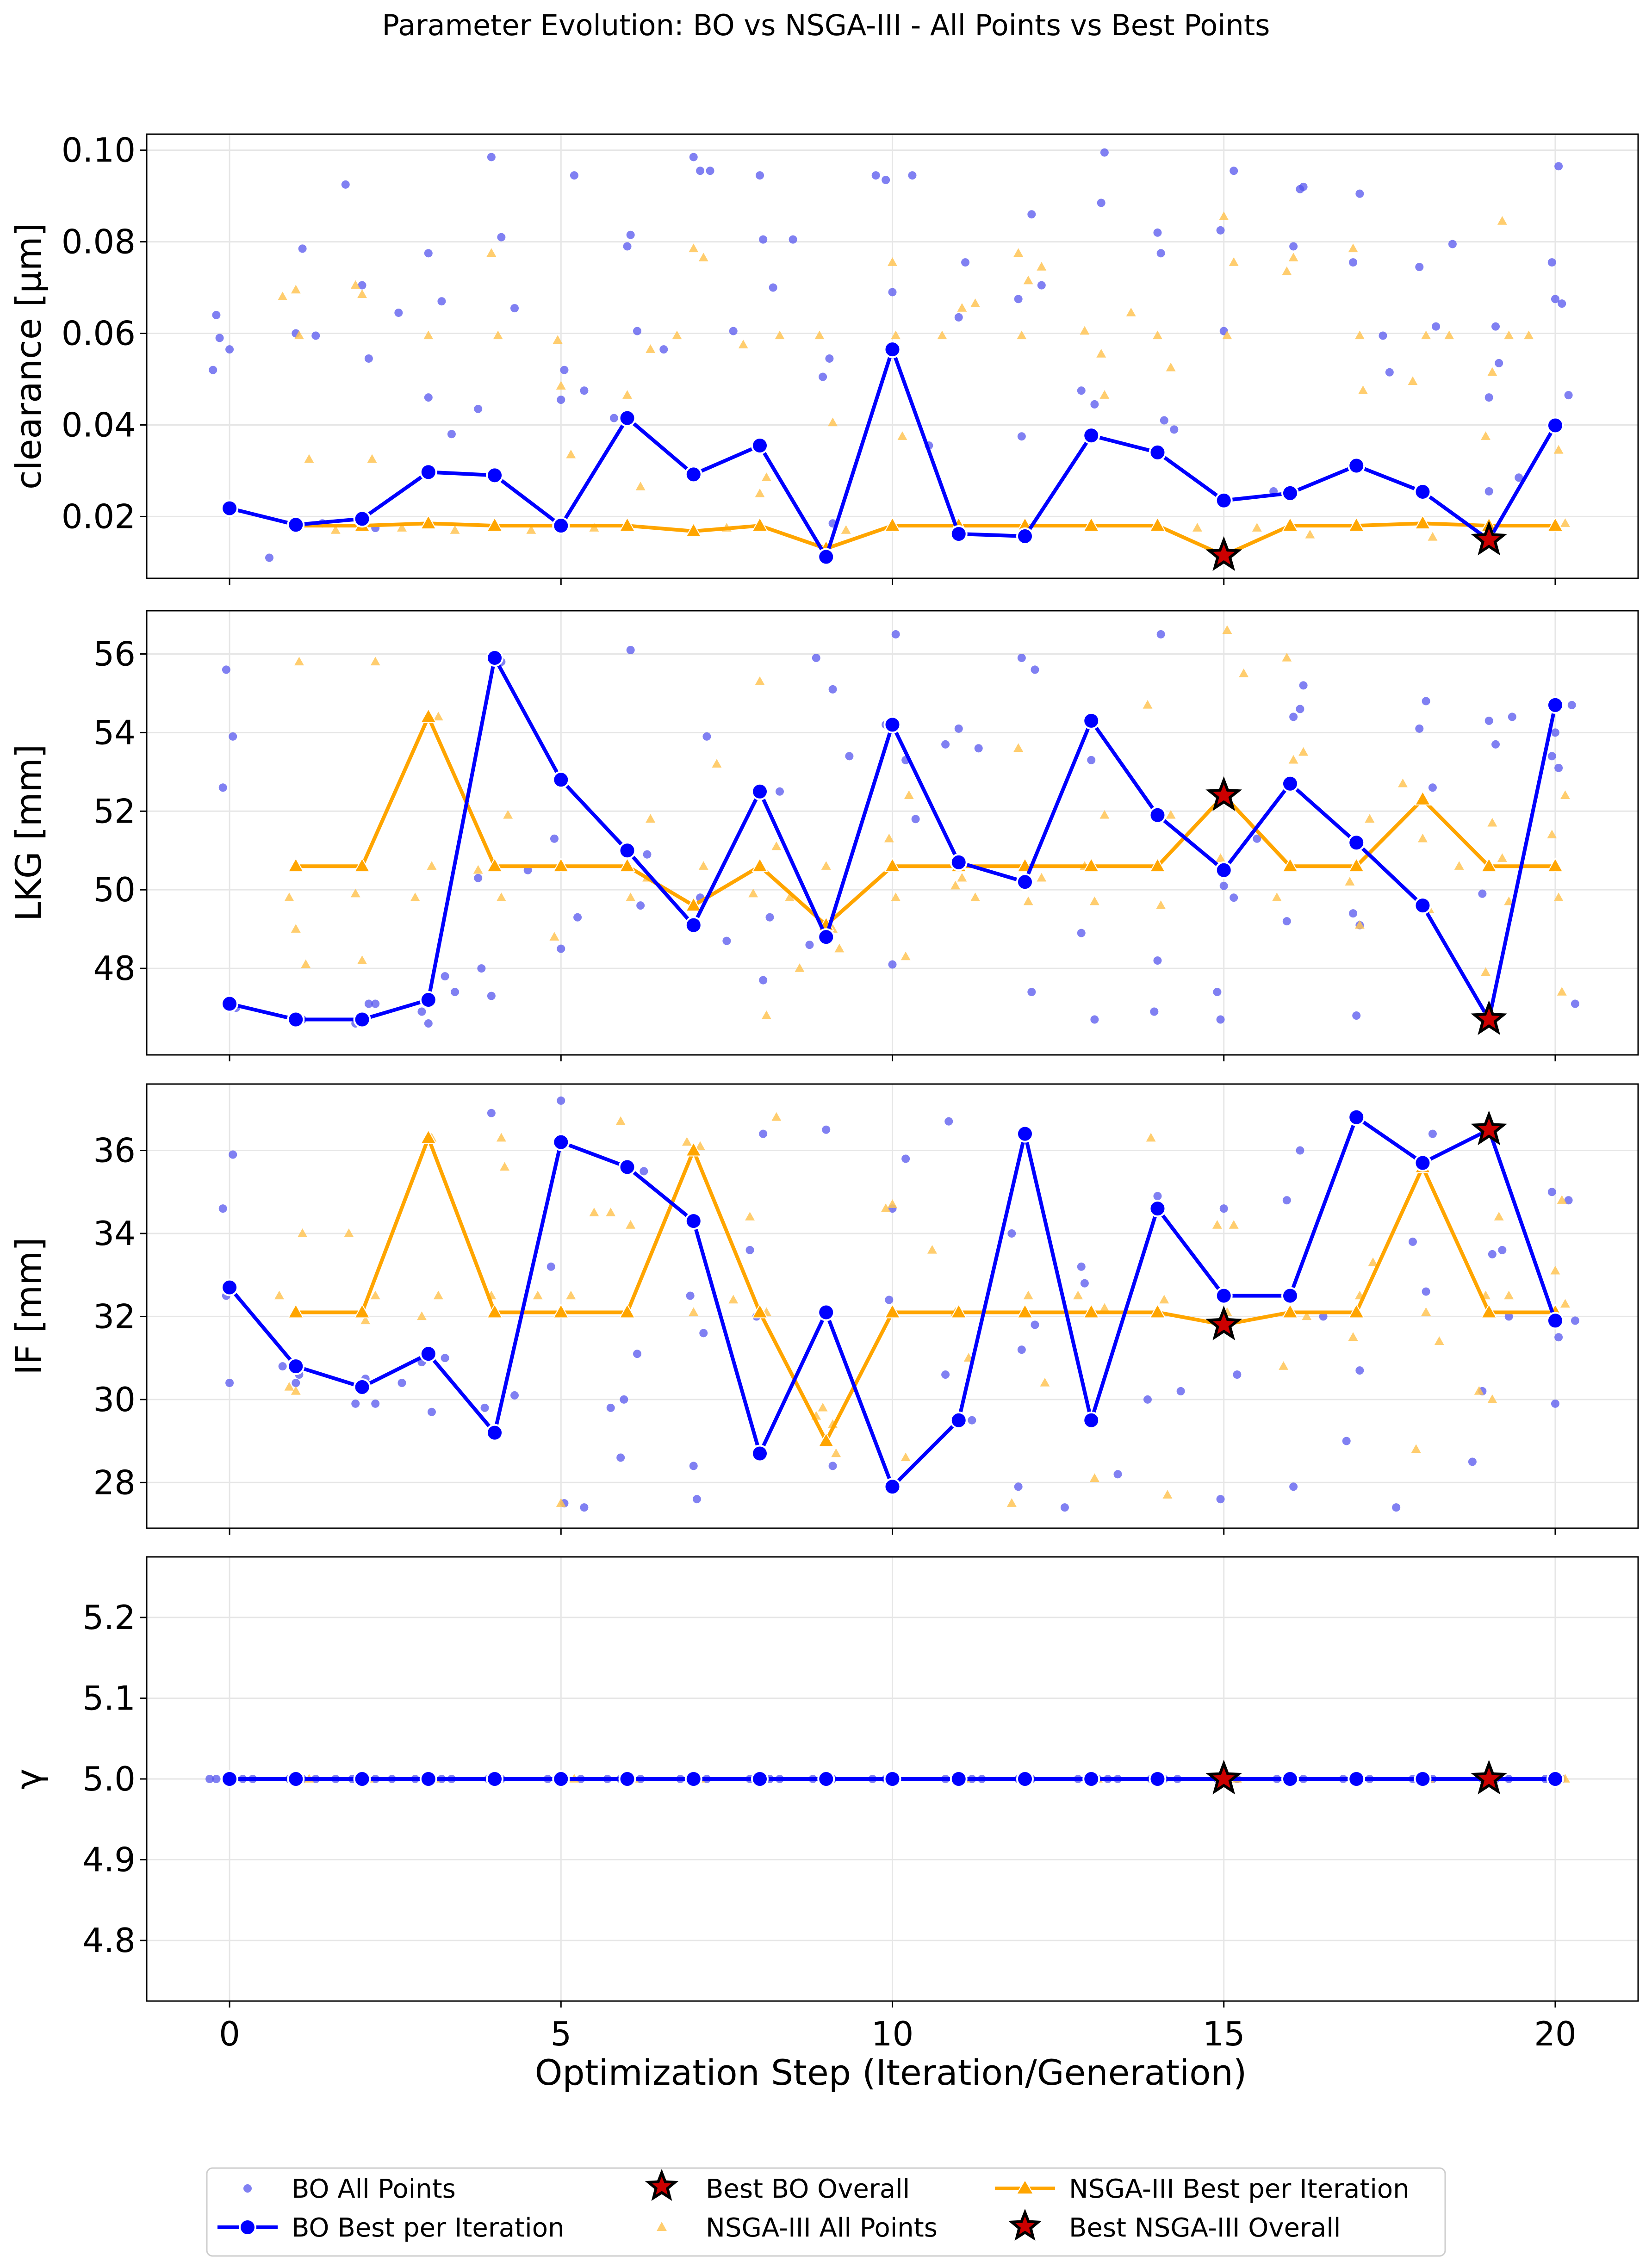  I want to click on y-tick-label: 4.9, so click(109, 1859).